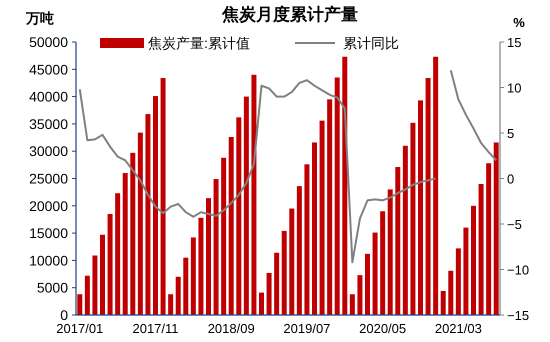 The height and width of the screenshot is (342, 550). I want to click on y-tick-label: 50000, so click(48, 42).